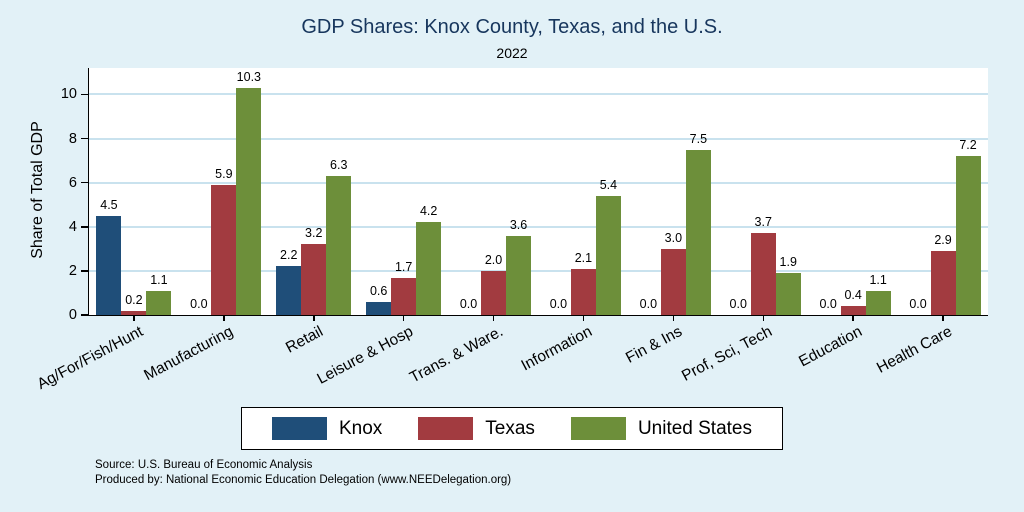 This screenshot has width=1024, height=512. What do you see at coordinates (428, 211) in the screenshot?
I see `bar-value-label: 4.2` at bounding box center [428, 211].